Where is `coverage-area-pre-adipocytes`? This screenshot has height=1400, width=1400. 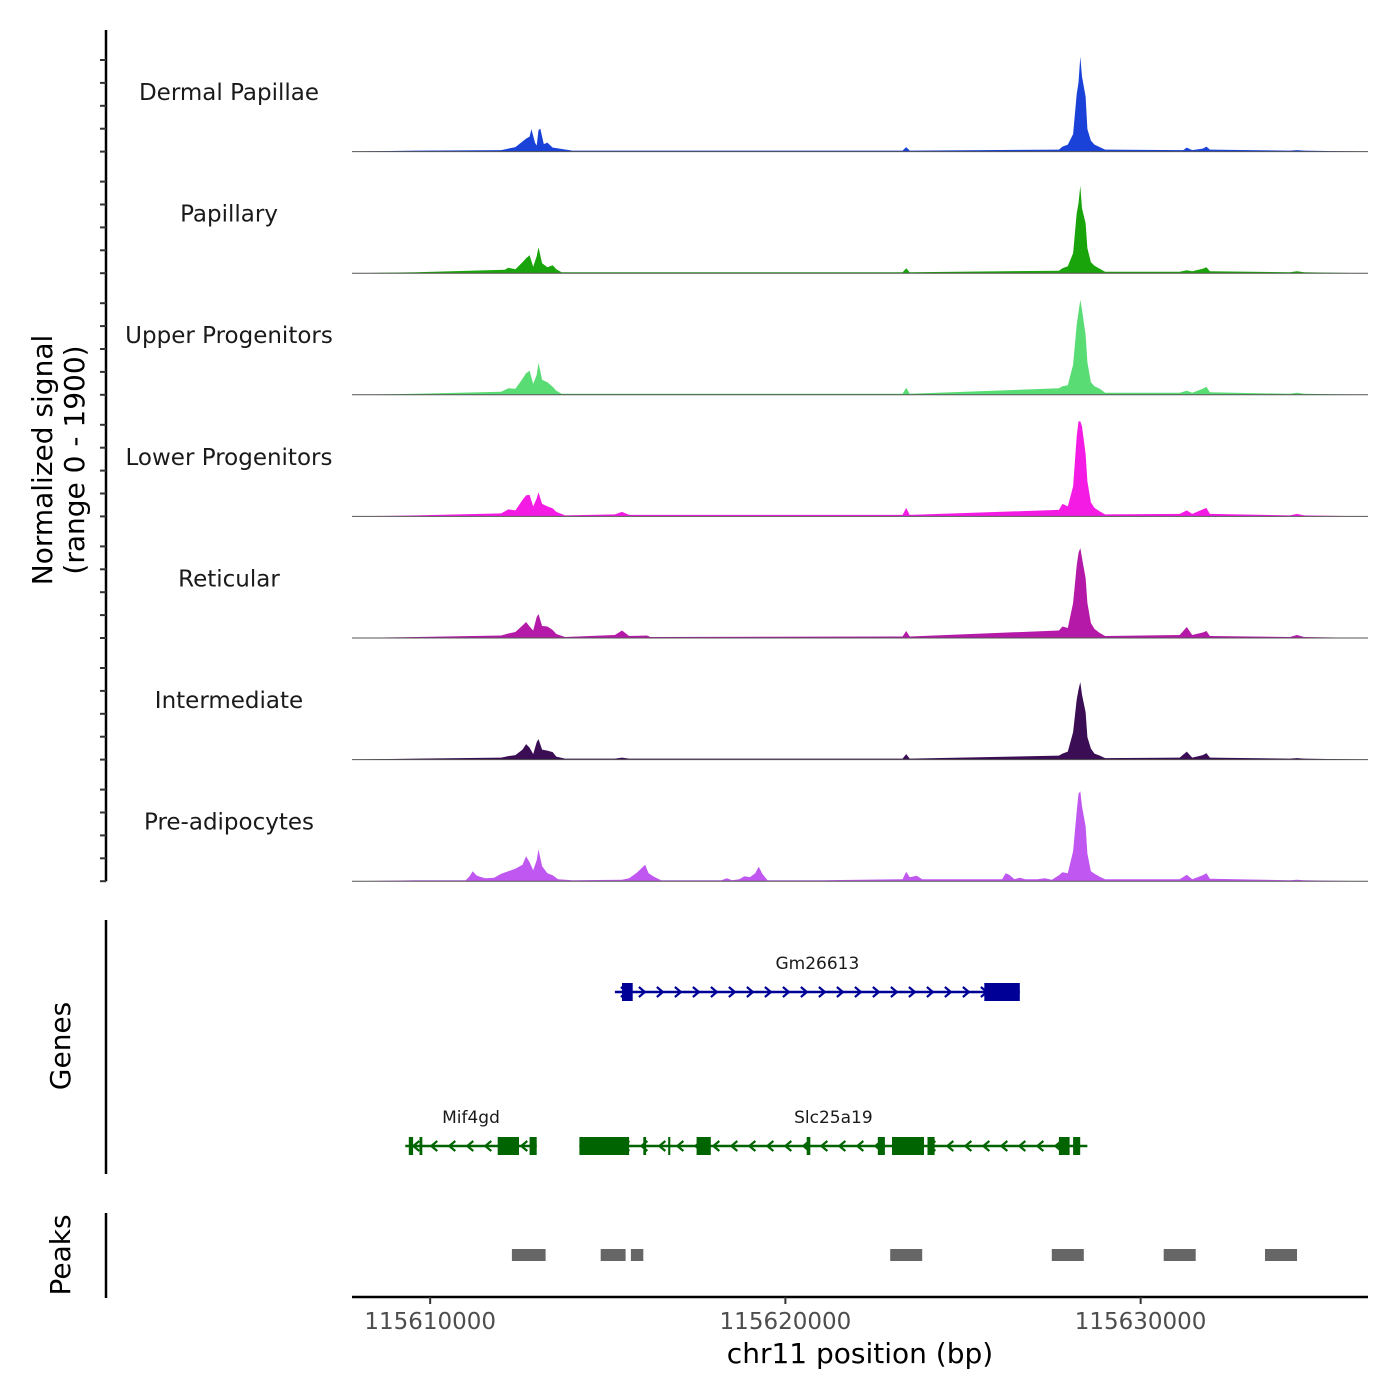 coverage-area-pre-adipocytes is located at coordinates (860, 836).